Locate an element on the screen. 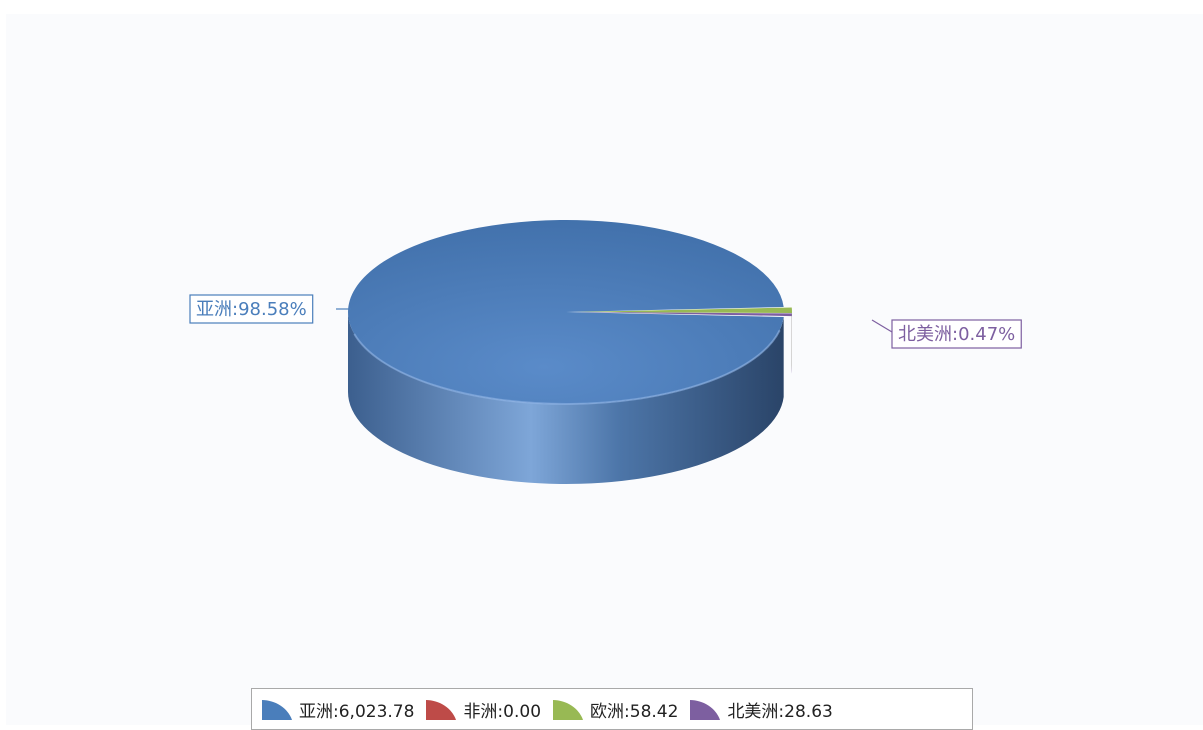 Image resolution: width=1203 pixels, height=730 pixels. legend-swatch-north-america is located at coordinates (705, 709).